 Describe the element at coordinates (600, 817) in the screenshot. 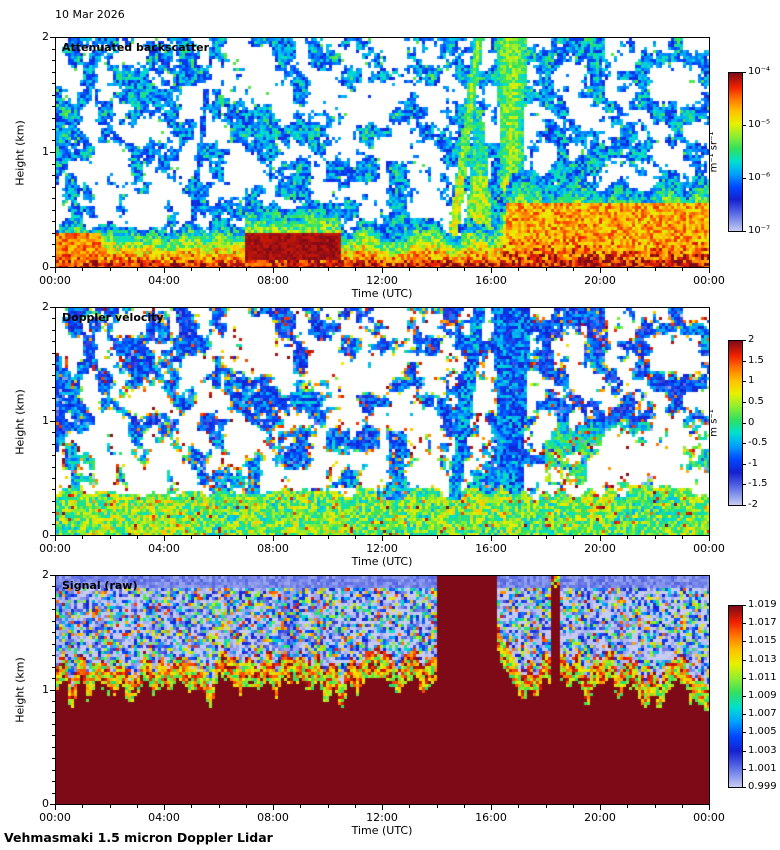

I see `x-tick-label: 20:00` at that location.